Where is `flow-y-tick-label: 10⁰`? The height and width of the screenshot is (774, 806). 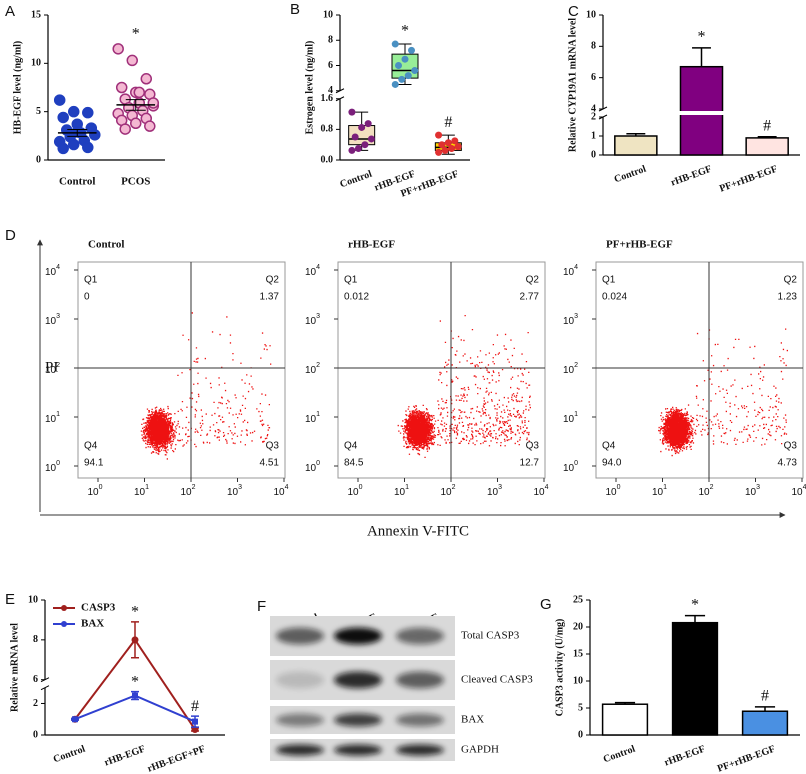 flow-y-tick-label: 10⁰ is located at coordinates (312, 467).